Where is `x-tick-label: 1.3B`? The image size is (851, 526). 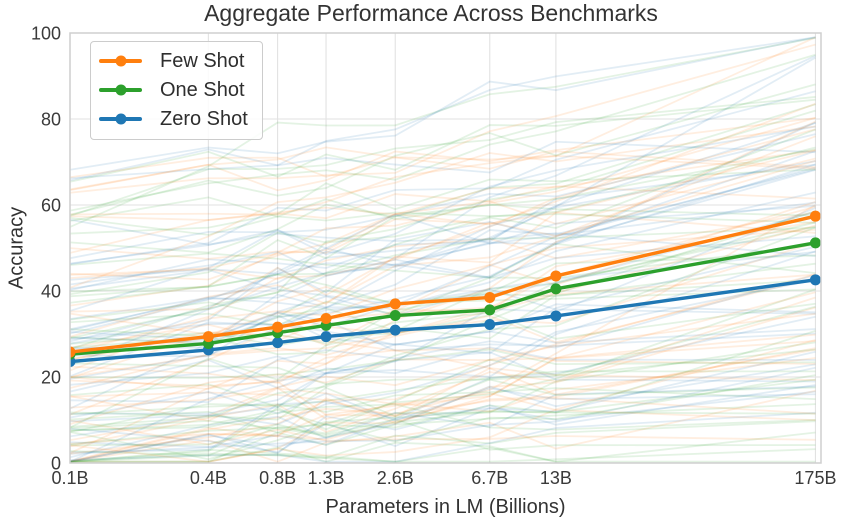
x-tick-label: 1.3B is located at coordinates (326, 478).